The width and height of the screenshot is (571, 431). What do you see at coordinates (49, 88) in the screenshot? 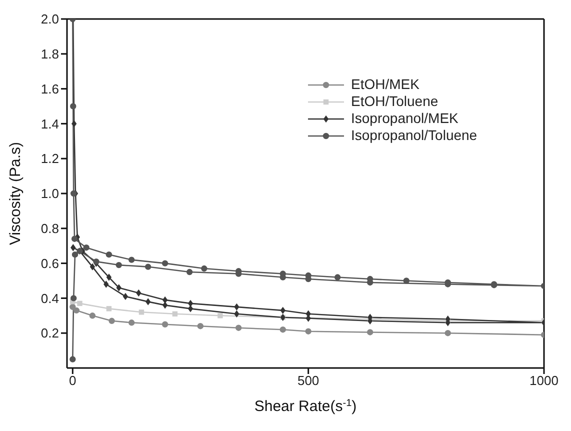
I see `y-tick-label: 1.6` at bounding box center [49, 88].